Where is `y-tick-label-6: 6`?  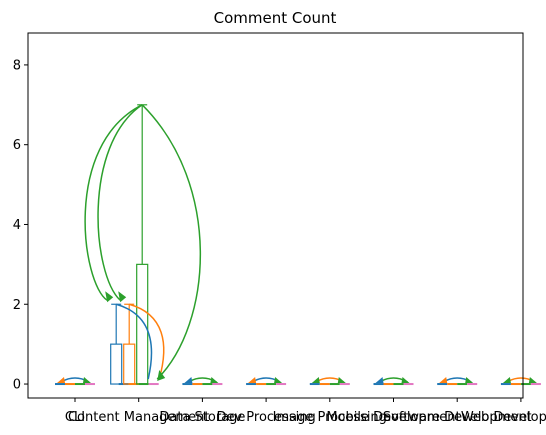 y-tick-label-6: 6 is located at coordinates (17, 145).